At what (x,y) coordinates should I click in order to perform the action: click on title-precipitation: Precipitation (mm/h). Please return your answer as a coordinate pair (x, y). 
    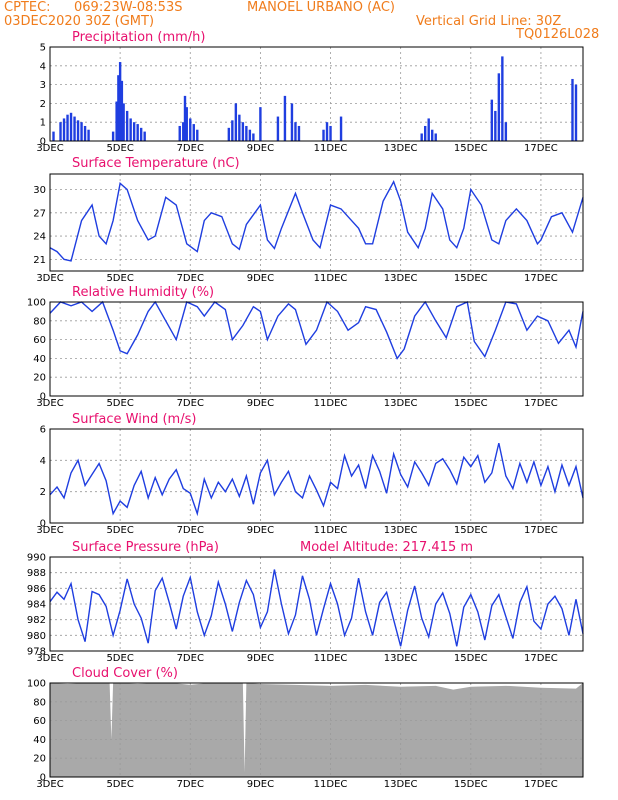
    Looking at the image, I should click on (138, 37).